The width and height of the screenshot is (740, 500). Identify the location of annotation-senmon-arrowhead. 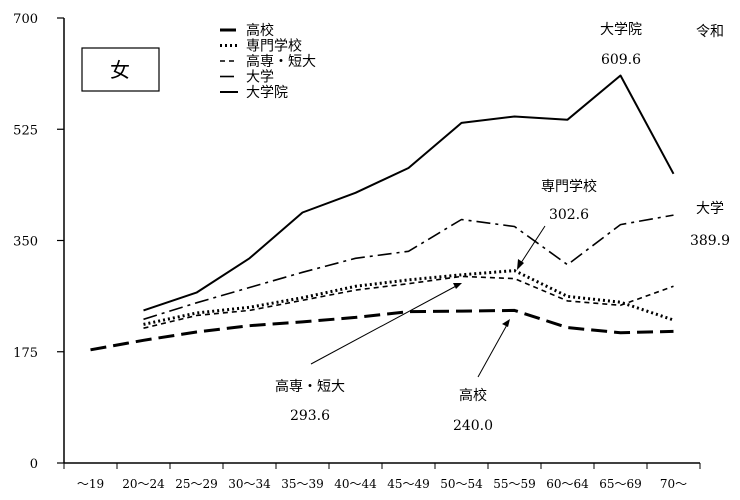
(520, 264).